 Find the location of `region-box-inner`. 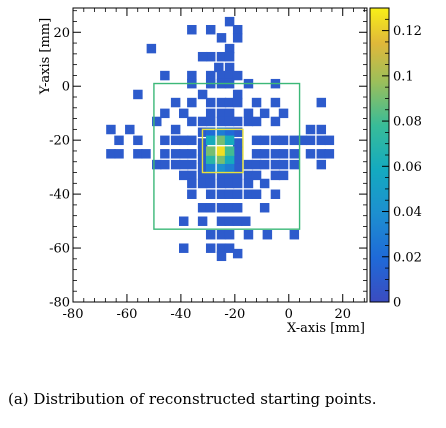

region-box-inner is located at coordinates (222, 151).